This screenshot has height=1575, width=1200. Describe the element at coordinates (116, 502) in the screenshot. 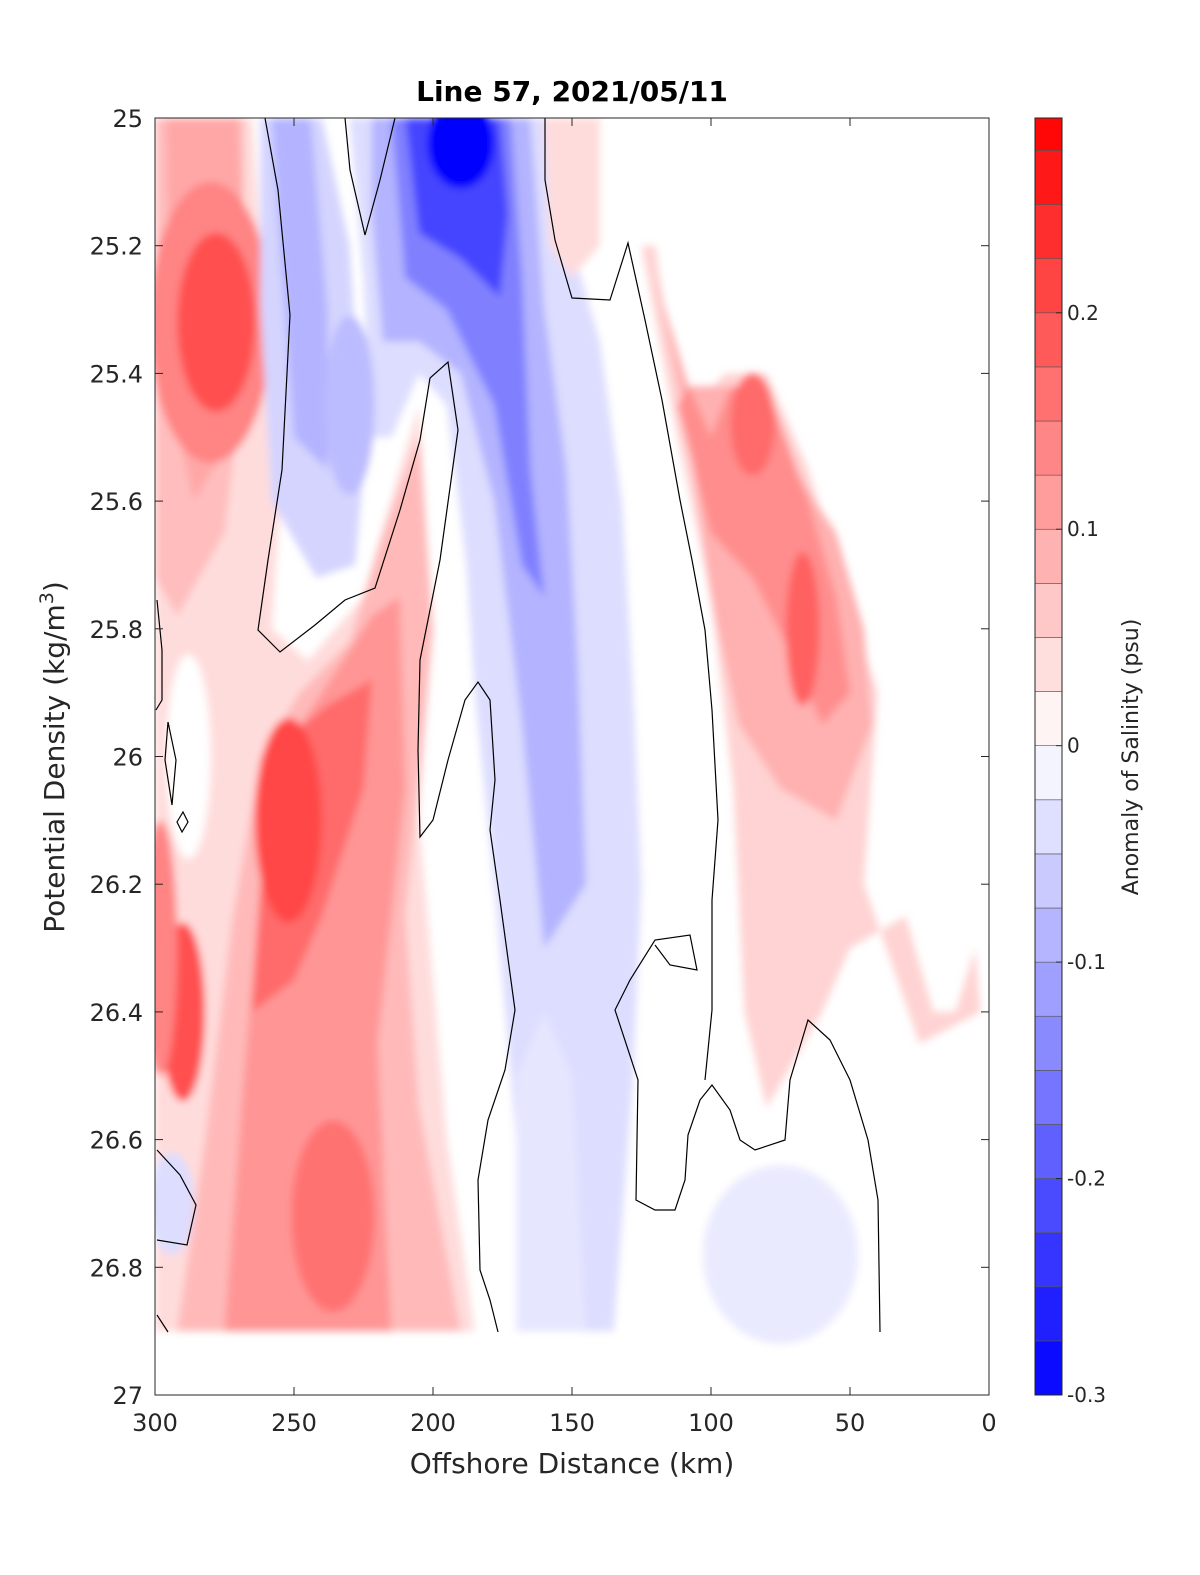

I see `y-tick-label: 25.6` at that location.